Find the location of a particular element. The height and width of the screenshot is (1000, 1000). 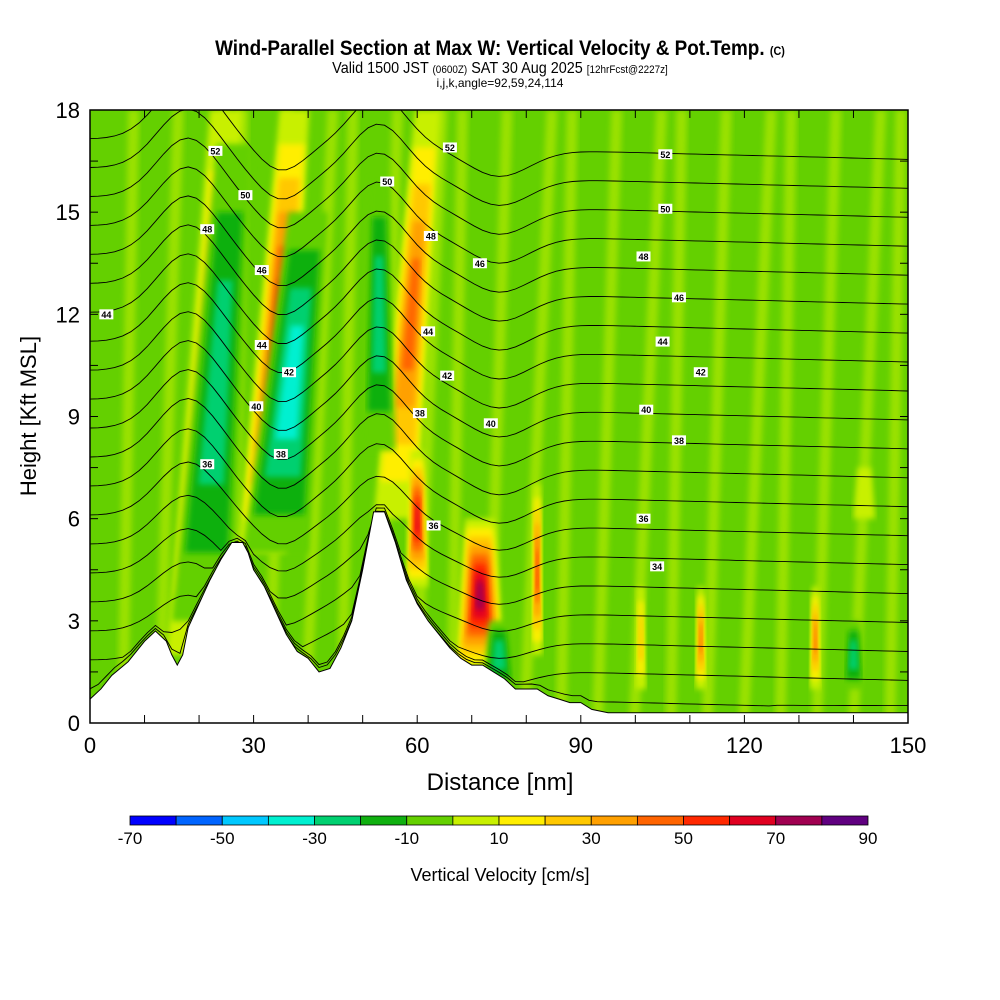

colorbar-tick-label: -10 is located at coordinates (406, 838).